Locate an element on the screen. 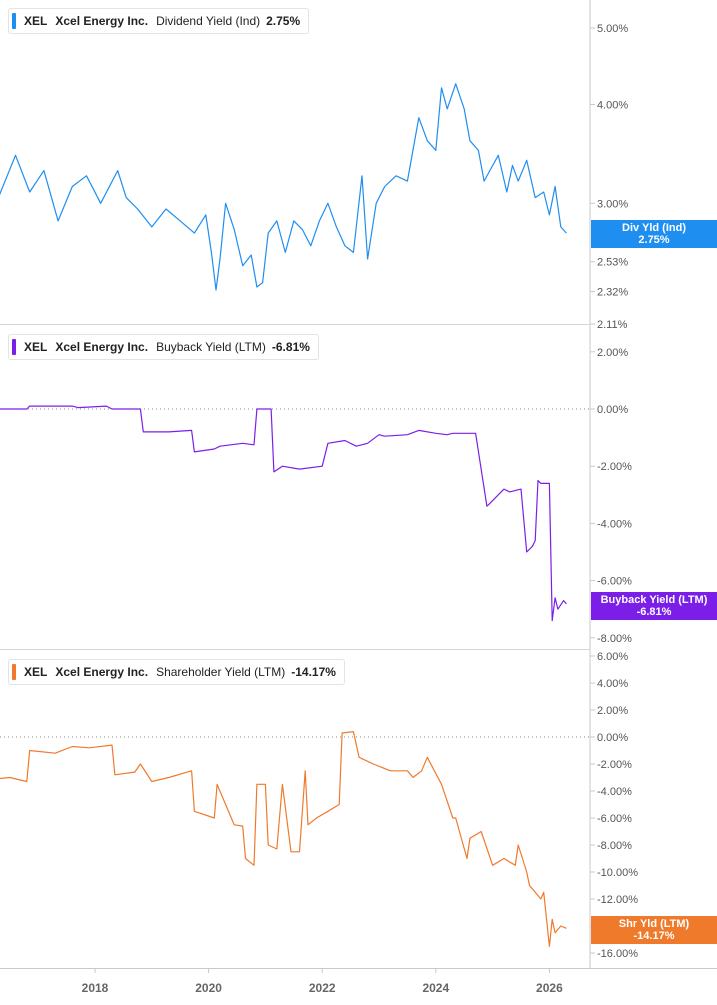 This screenshot has width=717, height=1005. badge-label: Div Yld (Ind) is located at coordinates (654, 228).